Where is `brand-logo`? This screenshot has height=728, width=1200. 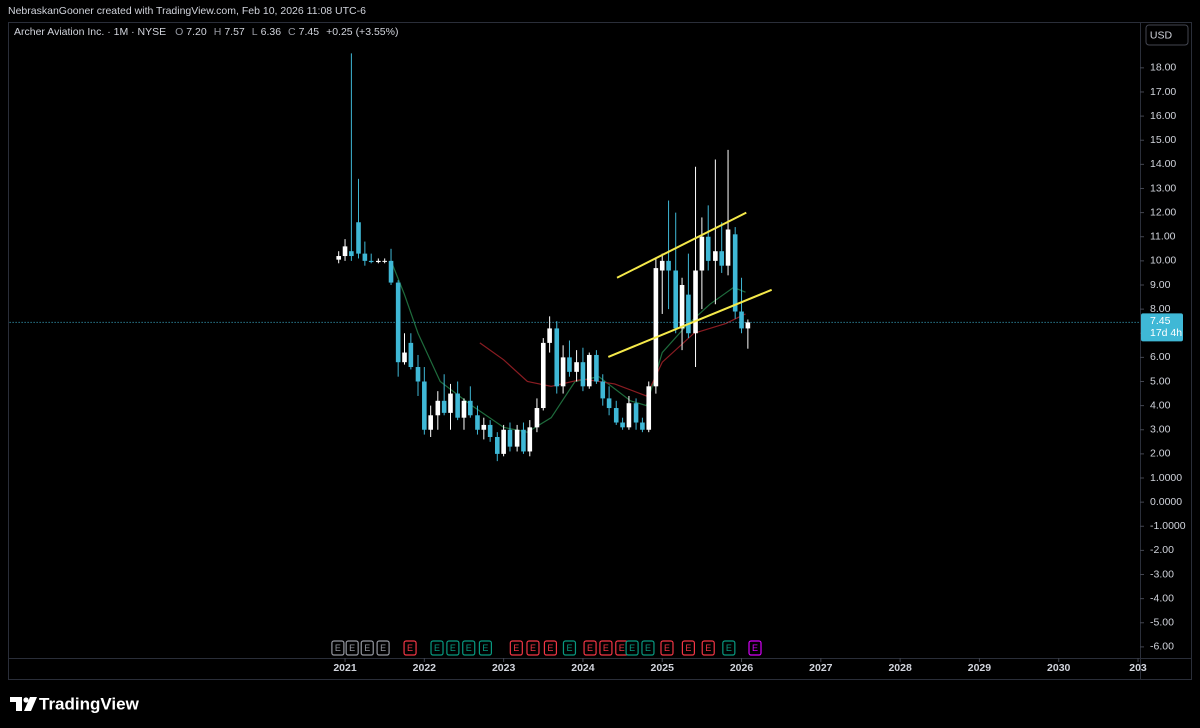
brand-logo is located at coordinates (23, 704).